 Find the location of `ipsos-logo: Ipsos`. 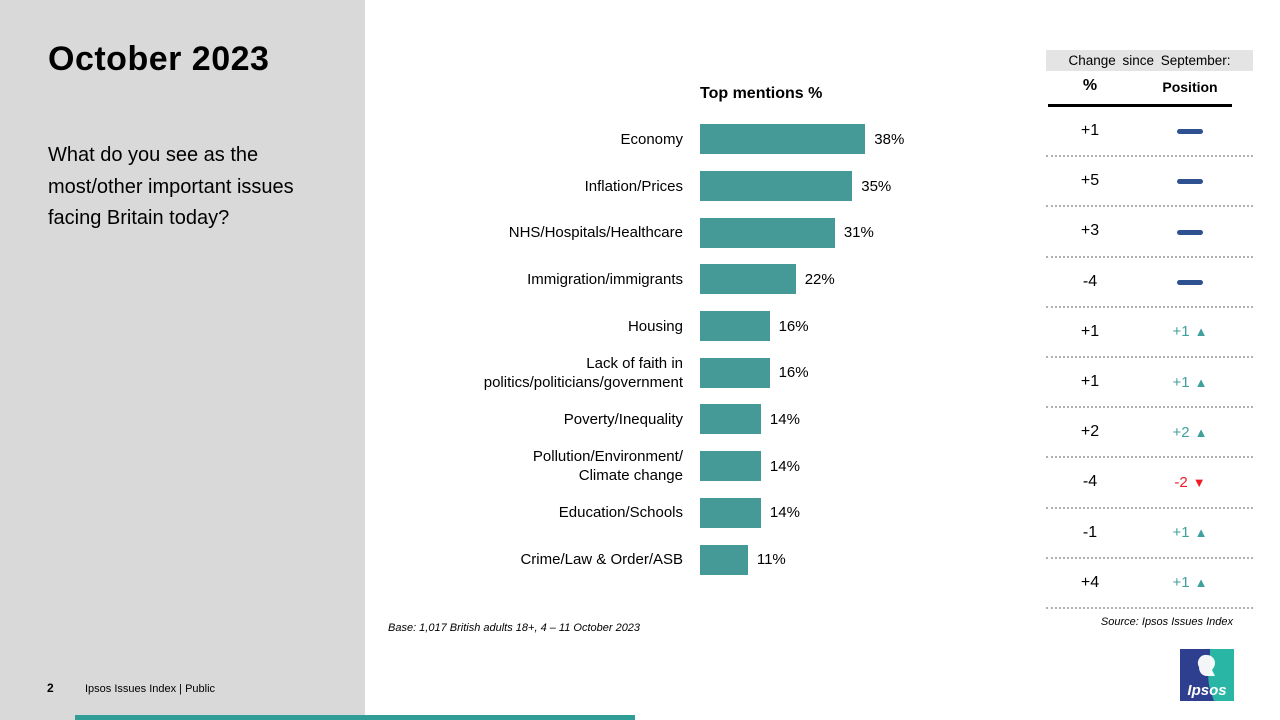

ipsos-logo: Ipsos is located at coordinates (1207, 675).